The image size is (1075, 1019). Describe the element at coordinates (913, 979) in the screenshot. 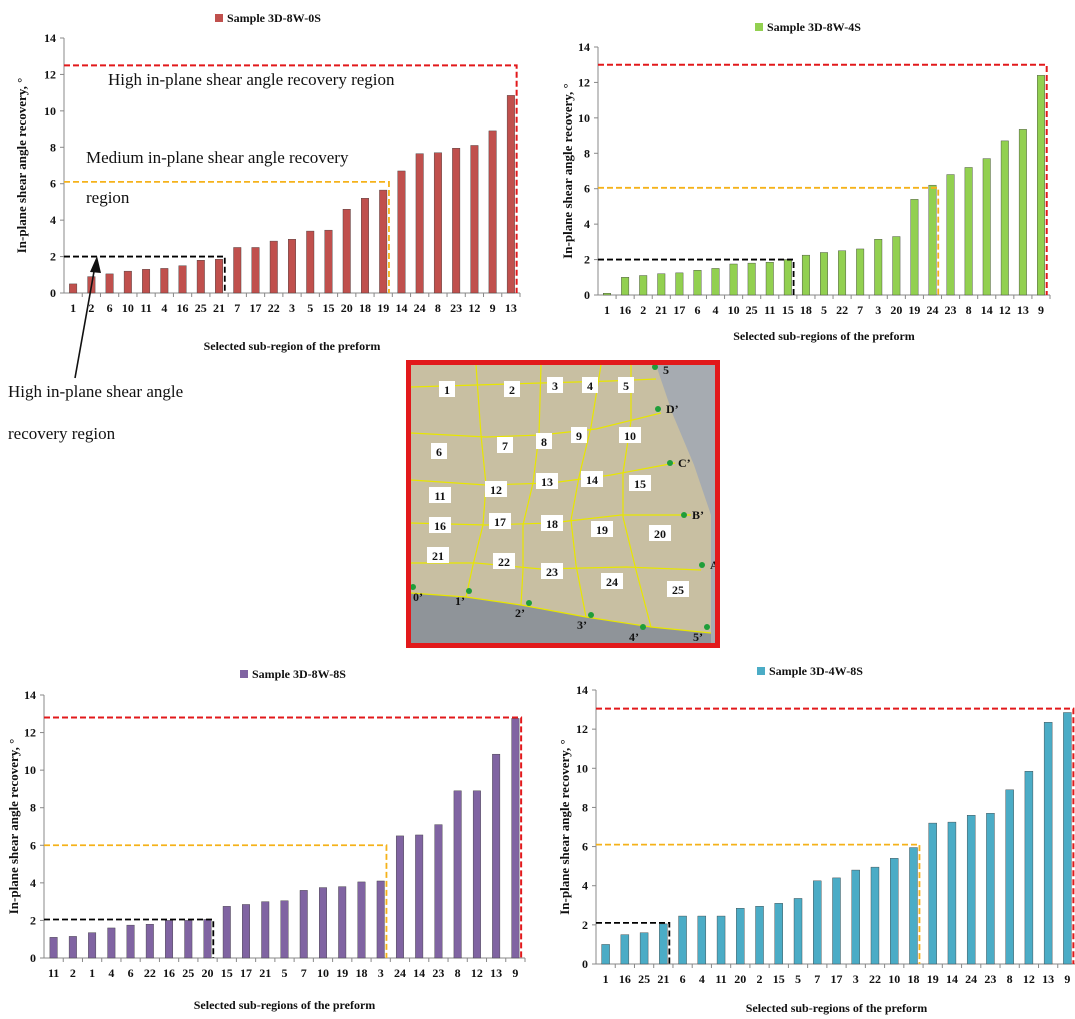

I see `x-tick-label: 18` at that location.